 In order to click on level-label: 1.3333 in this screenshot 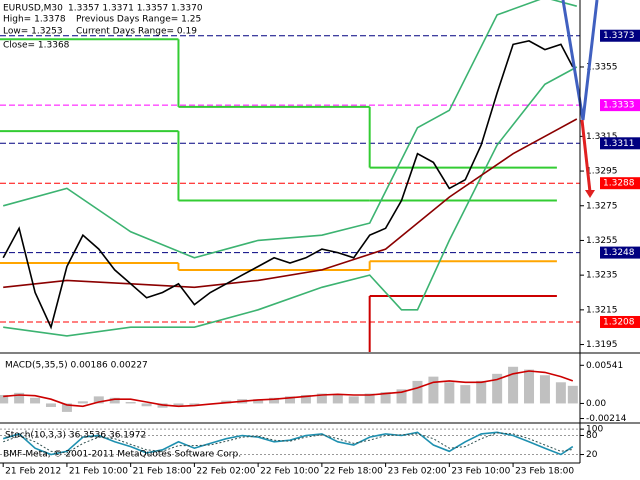, I will do `click(619, 106)`.